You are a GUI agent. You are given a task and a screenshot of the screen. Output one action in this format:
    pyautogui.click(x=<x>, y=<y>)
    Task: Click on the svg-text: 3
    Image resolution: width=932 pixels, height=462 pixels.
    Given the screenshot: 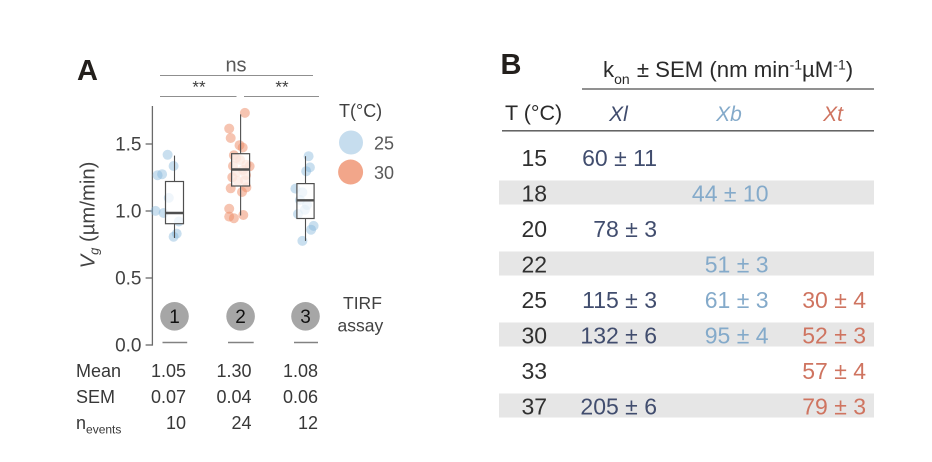 What is the action you would take?
    pyautogui.click(x=305, y=317)
    